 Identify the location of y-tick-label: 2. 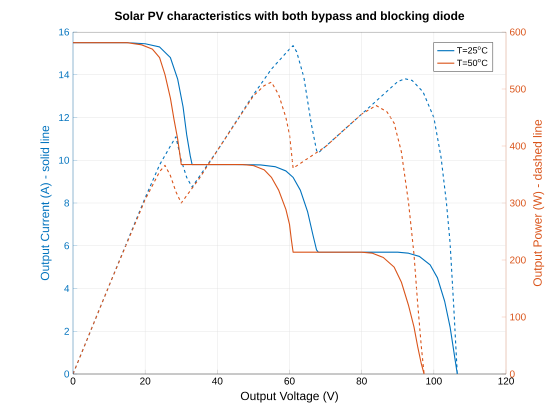
(66, 331).